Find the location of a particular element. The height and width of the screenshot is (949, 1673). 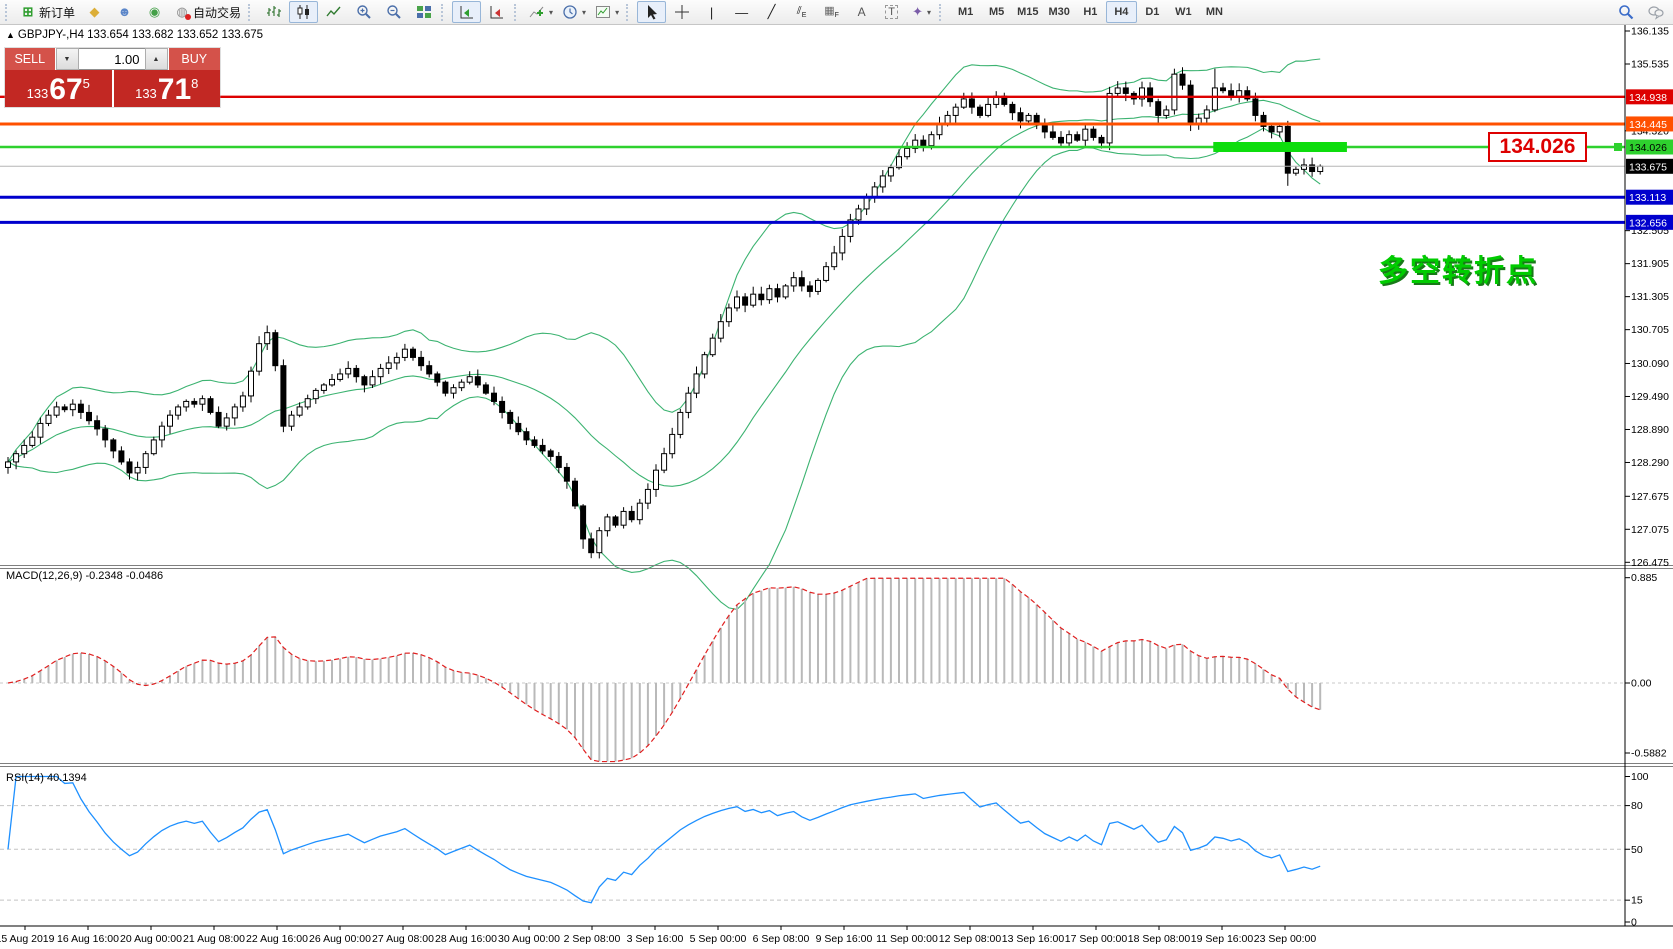

svg-text: 20 Aug 00:00 is located at coordinates (151, 939).